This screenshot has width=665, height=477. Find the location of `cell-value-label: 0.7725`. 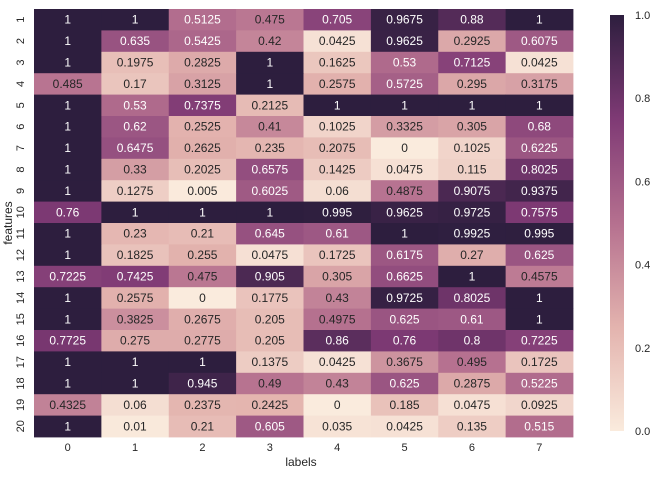

cell-value-label: 0.7725 is located at coordinates (67, 341).